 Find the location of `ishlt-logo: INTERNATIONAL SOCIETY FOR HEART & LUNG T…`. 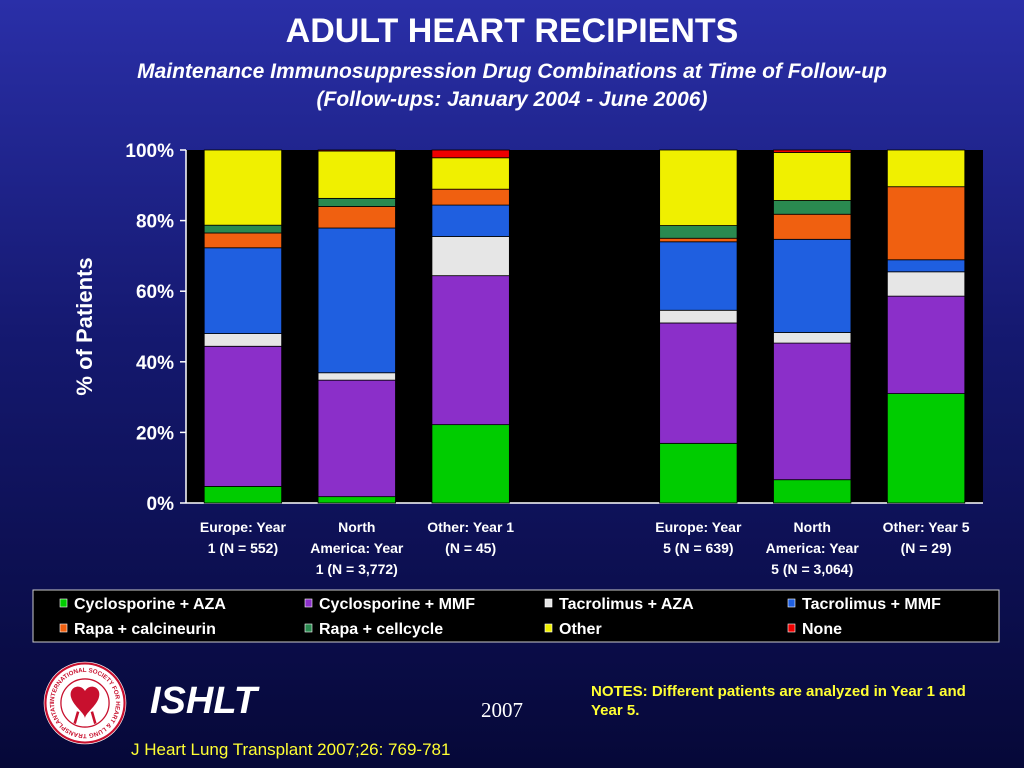

ishlt-logo: INTERNATIONAL SOCIETY FOR HEART & LUNG T… is located at coordinates (84, 702).